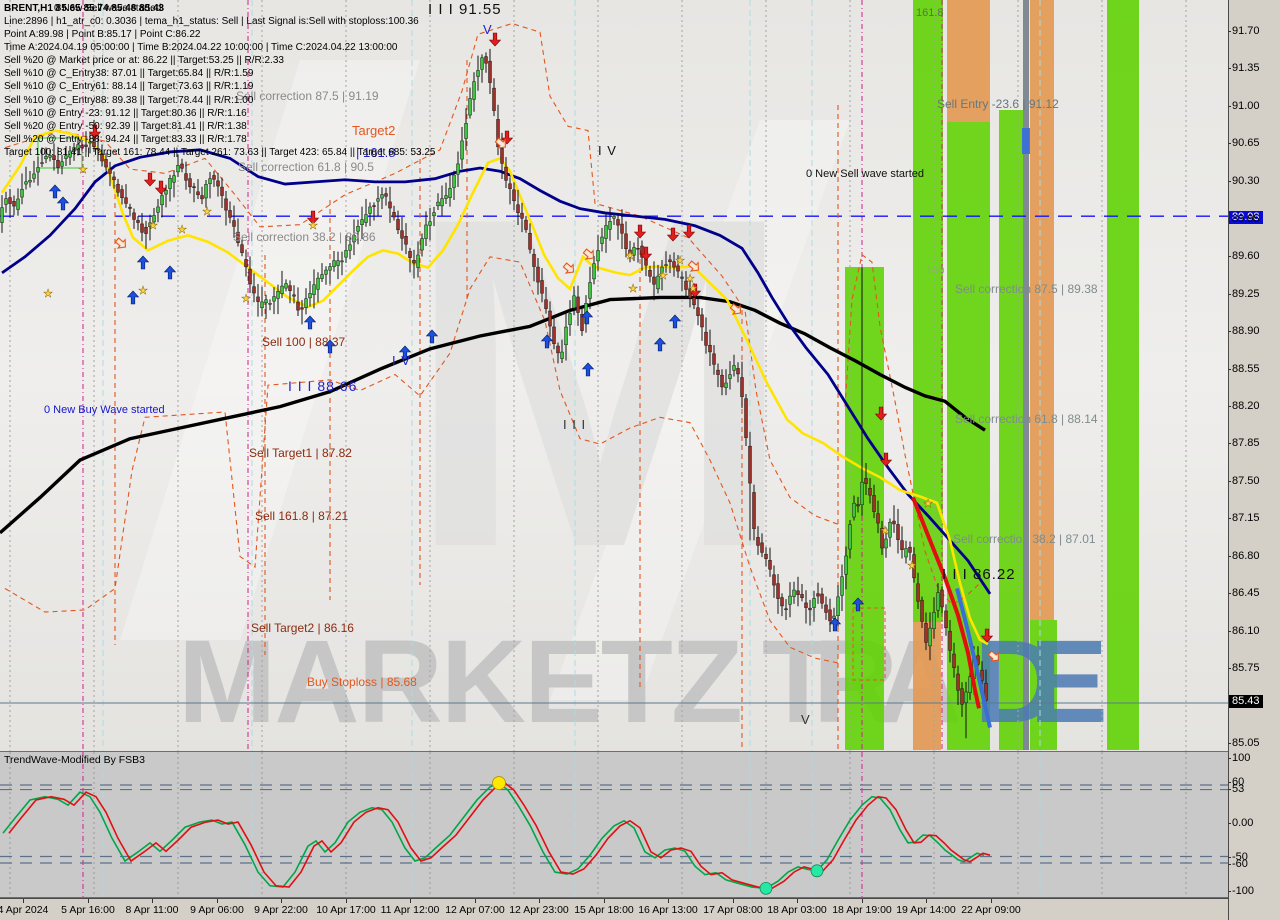 The height and width of the screenshot is (920, 1280). Describe the element at coordinates (1244, 743) in the screenshot. I see `price-tick: 85.05` at that location.